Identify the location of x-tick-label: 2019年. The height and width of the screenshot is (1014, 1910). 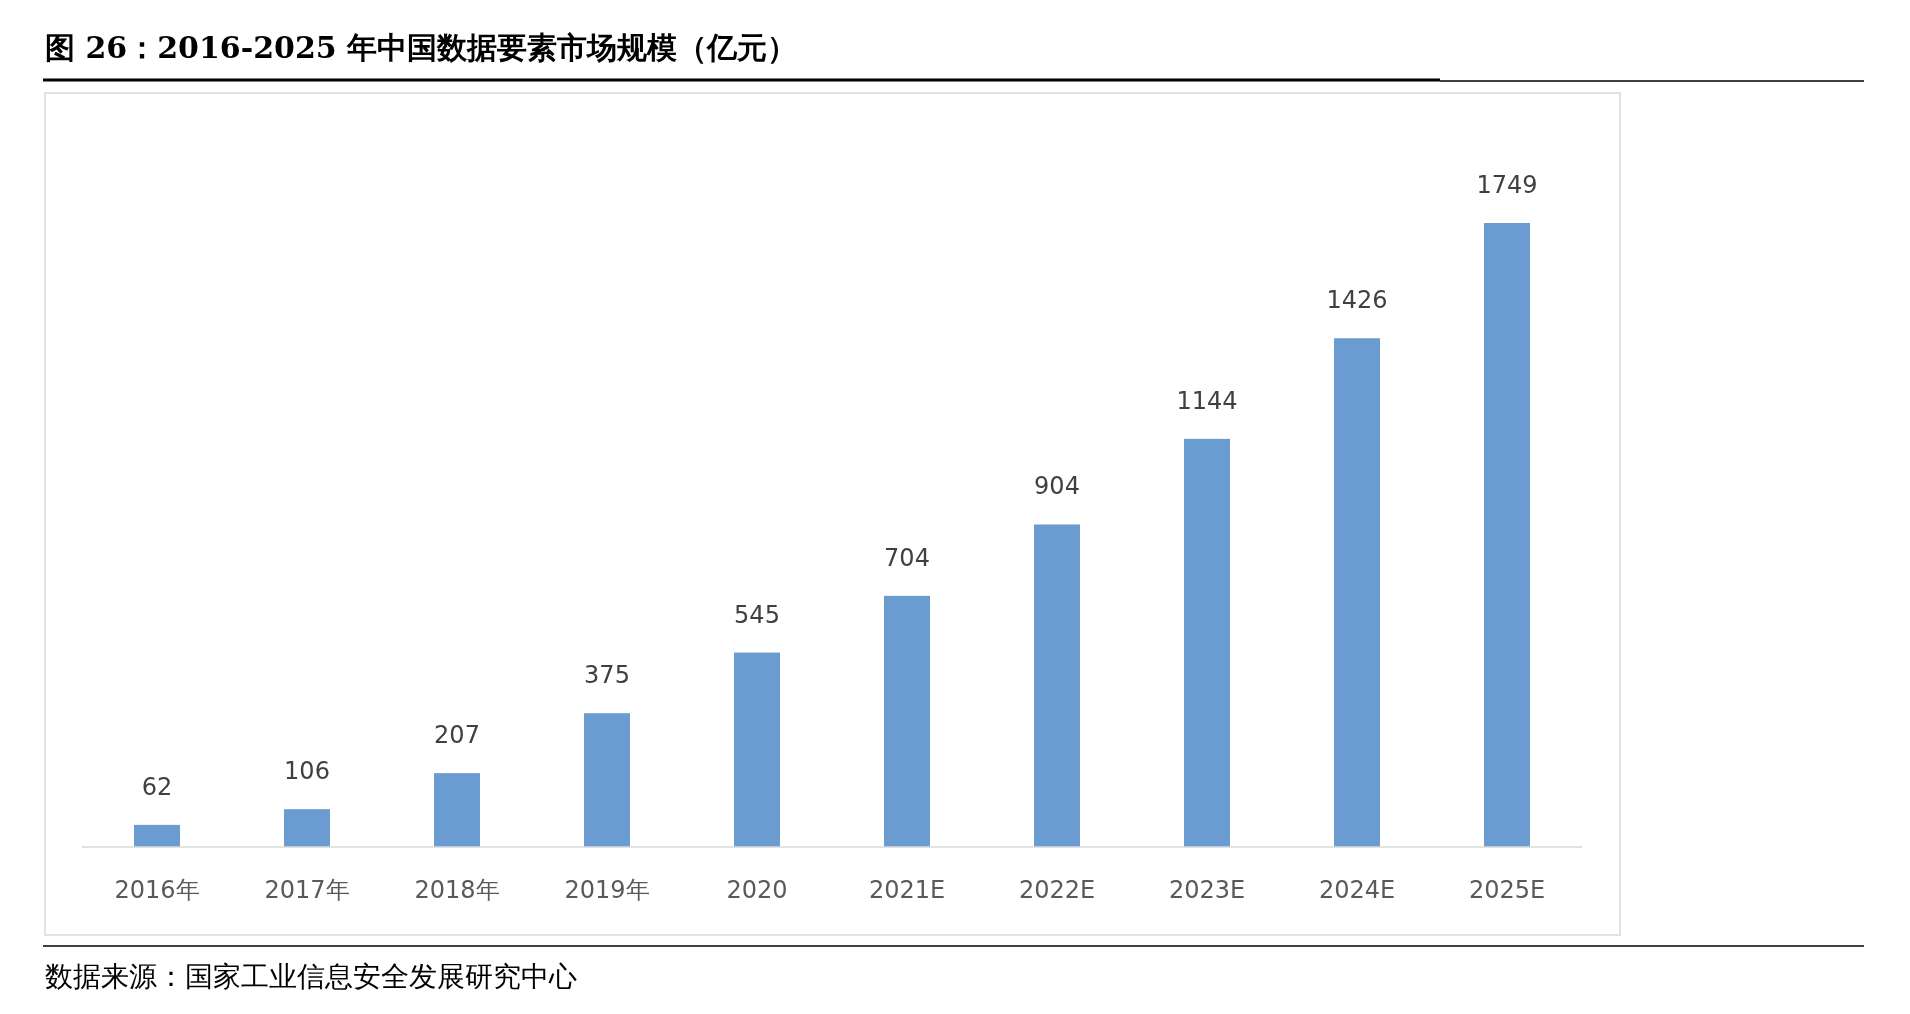
(607, 890).